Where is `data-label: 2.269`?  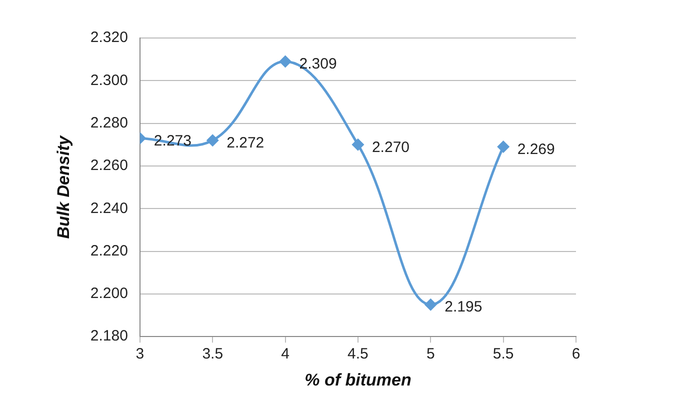 data-label: 2.269 is located at coordinates (536, 149).